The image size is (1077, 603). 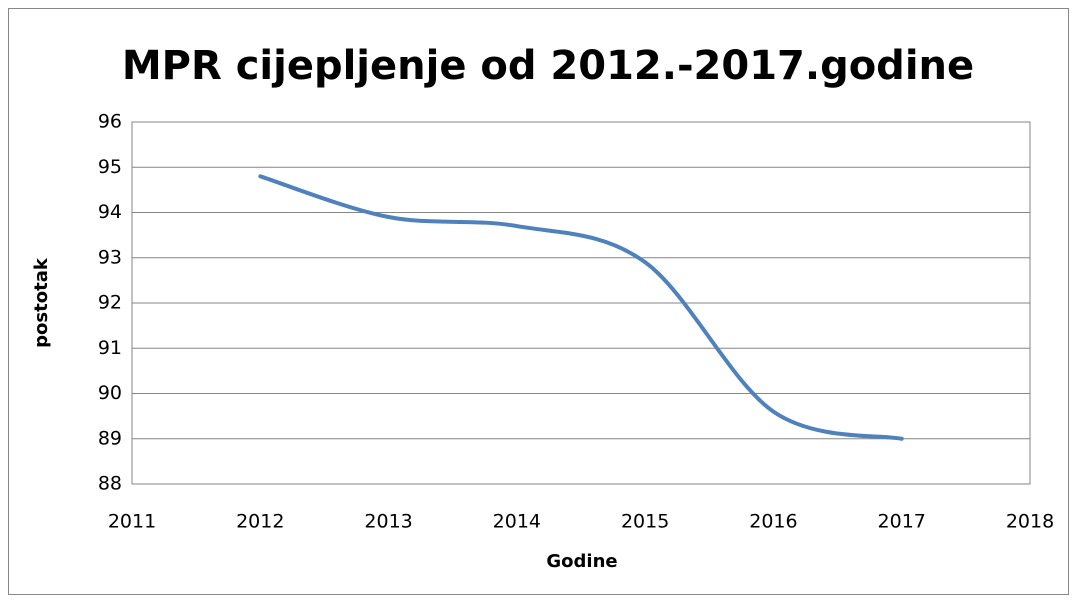 I want to click on y-tick-label: 94, so click(x=110, y=212).